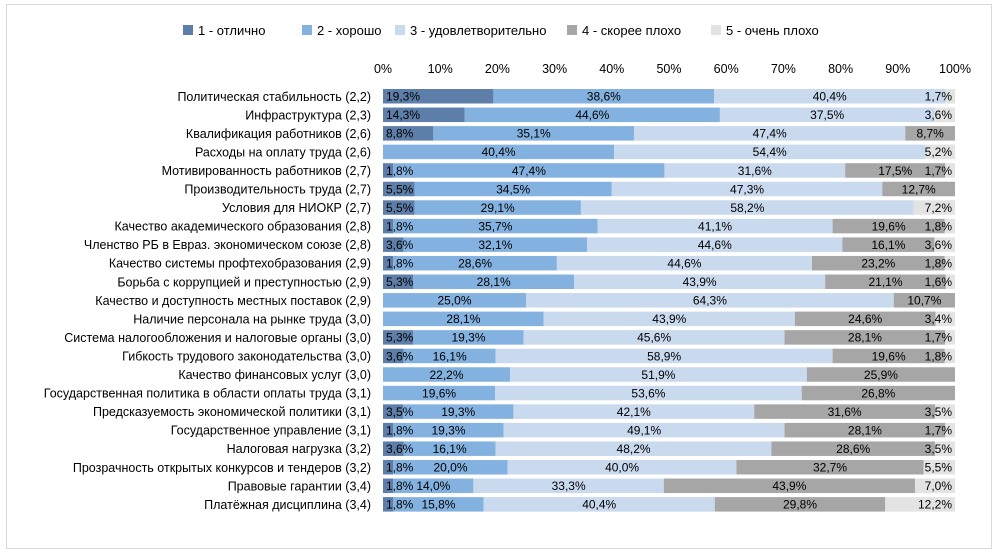 This screenshot has height=555, width=1000. What do you see at coordinates (529, 171) in the screenshot?
I see `data-label: 47,4%` at bounding box center [529, 171].